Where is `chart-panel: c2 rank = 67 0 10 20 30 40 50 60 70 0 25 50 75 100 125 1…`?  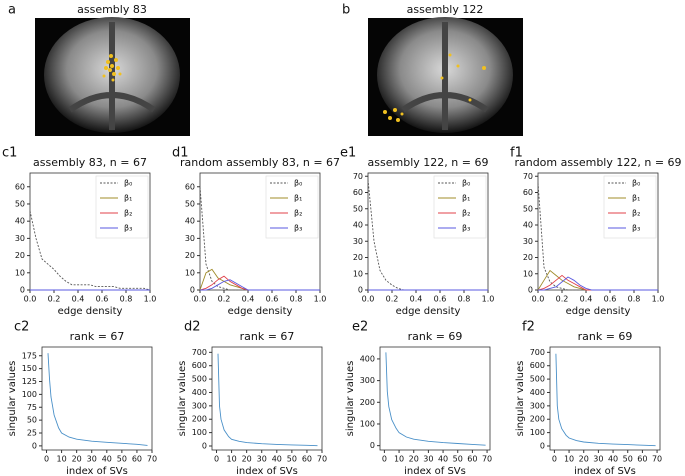
chart-panel: c2 rank = 67 0 10 20 30 40 50 60 70 0 25 50 75 100 125 1… is located at coordinates (82, 398).